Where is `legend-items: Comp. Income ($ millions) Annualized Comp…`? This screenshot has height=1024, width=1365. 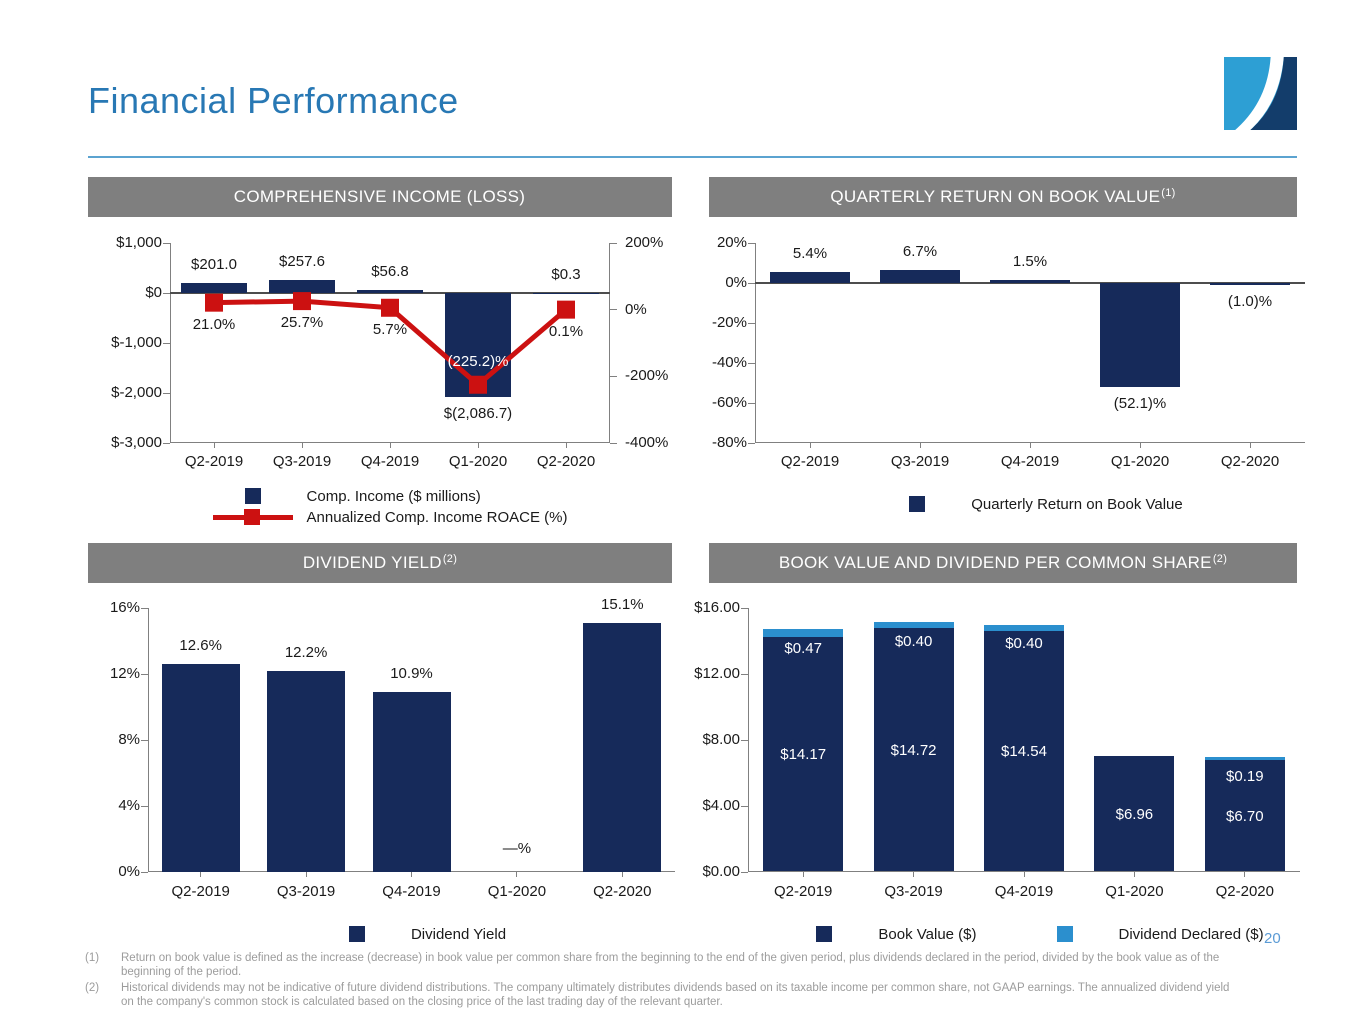 legend-items: Comp. Income ($ millions) Annualized Comp… is located at coordinates (390, 506).